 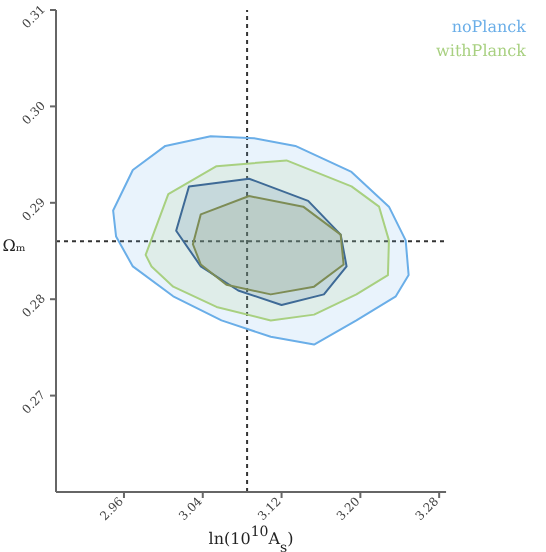 What do you see at coordinates (481, 52) in the screenshot?
I see `text: withPlanck` at bounding box center [481, 52].